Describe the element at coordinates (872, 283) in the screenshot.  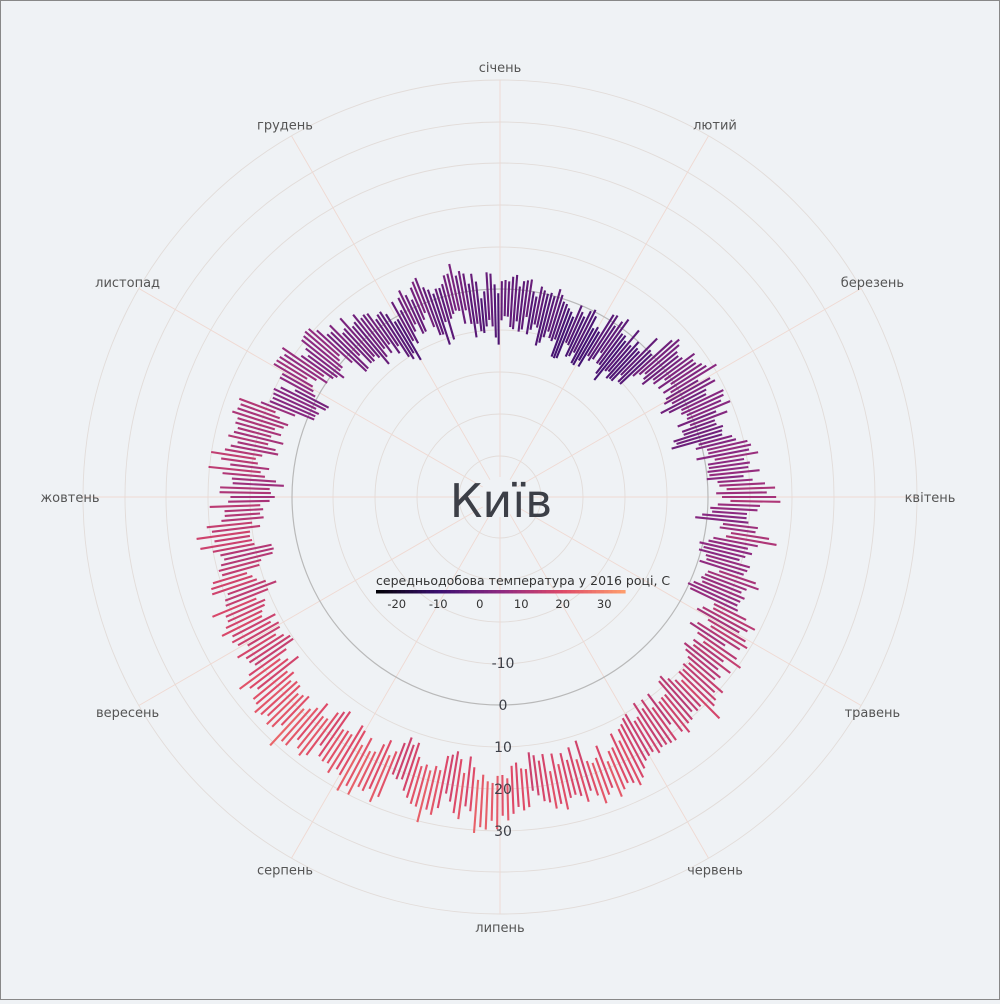
I see `month-label: березень` at that location.